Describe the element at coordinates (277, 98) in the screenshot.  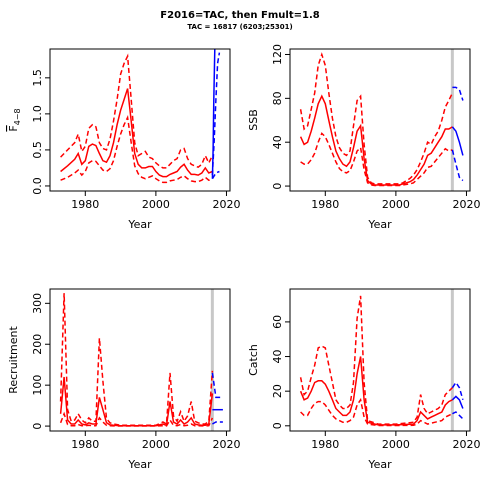
I see `y-tick-label: 80` at that location.